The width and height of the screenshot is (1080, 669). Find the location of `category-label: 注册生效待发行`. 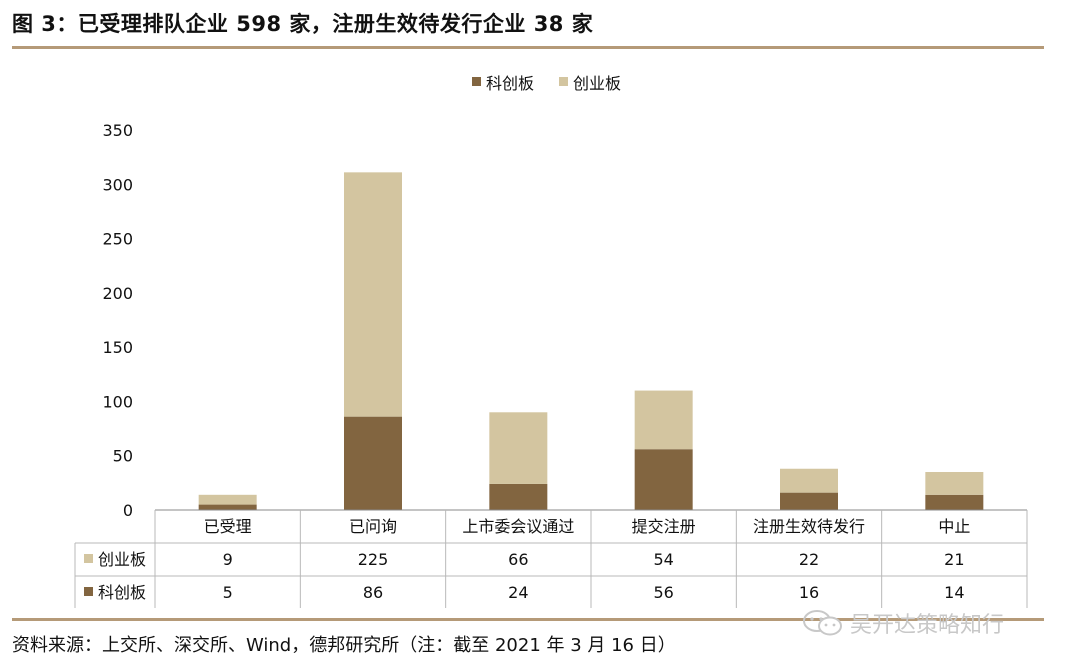

category-label: 注册生效待发行 is located at coordinates (809, 526).